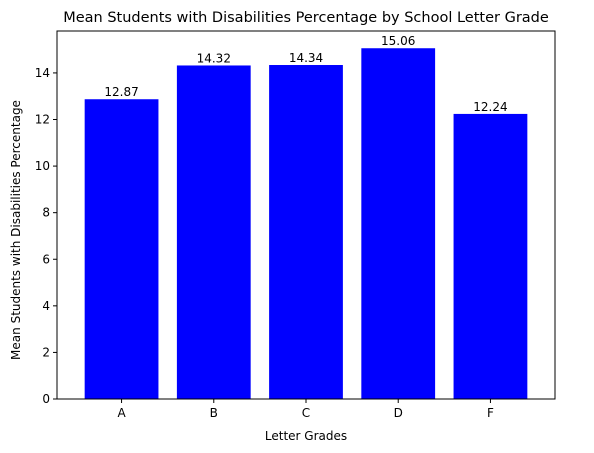 The width and height of the screenshot is (594, 453). What do you see at coordinates (46, 236) in the screenshot?
I see `y-axis: 0 2 4 6 8 10 12 14` at bounding box center [46, 236].